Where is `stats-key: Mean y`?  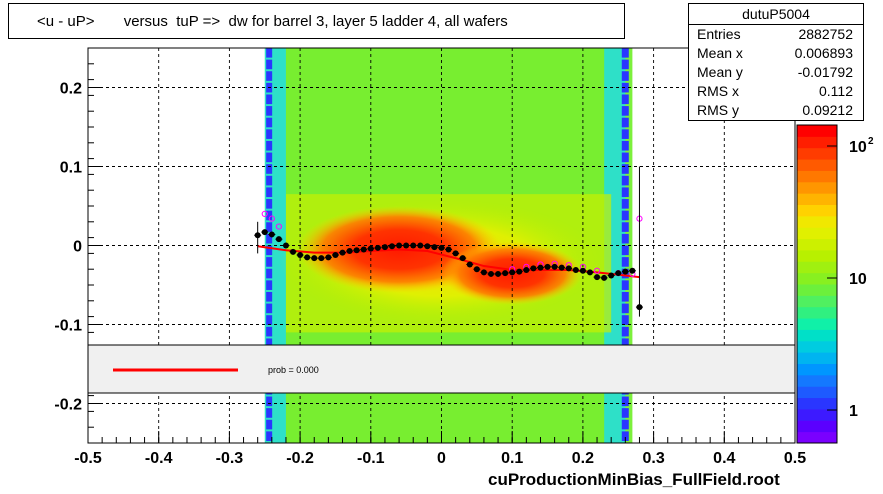 stats-key: Mean y is located at coordinates (720, 72).